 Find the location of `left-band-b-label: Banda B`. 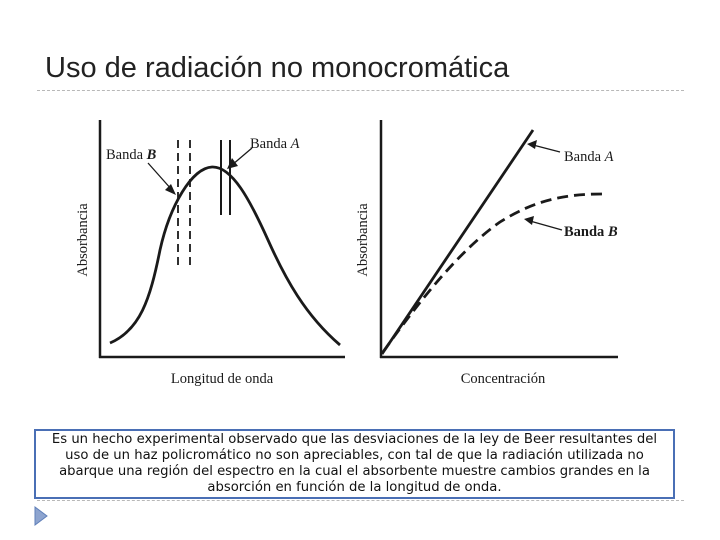

left-band-b-label: Banda B is located at coordinates (131, 155).